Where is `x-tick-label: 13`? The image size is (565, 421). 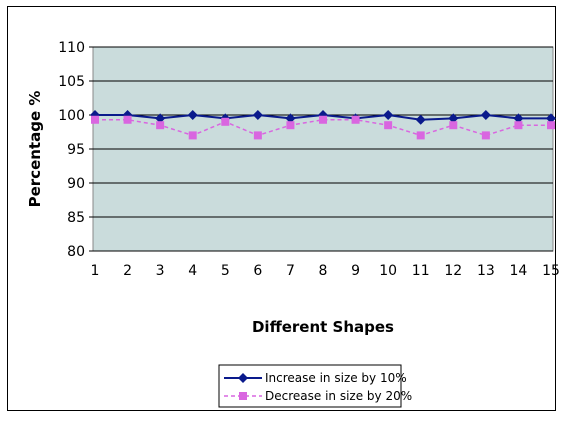 x-tick-label: 13 is located at coordinates (486, 271).